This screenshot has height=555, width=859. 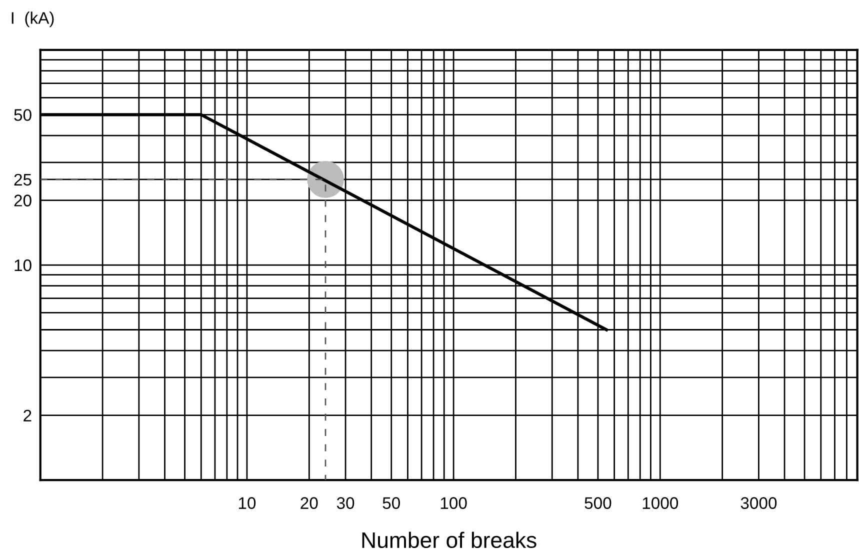 I want to click on y-tick-label: 25, so click(x=23, y=180).